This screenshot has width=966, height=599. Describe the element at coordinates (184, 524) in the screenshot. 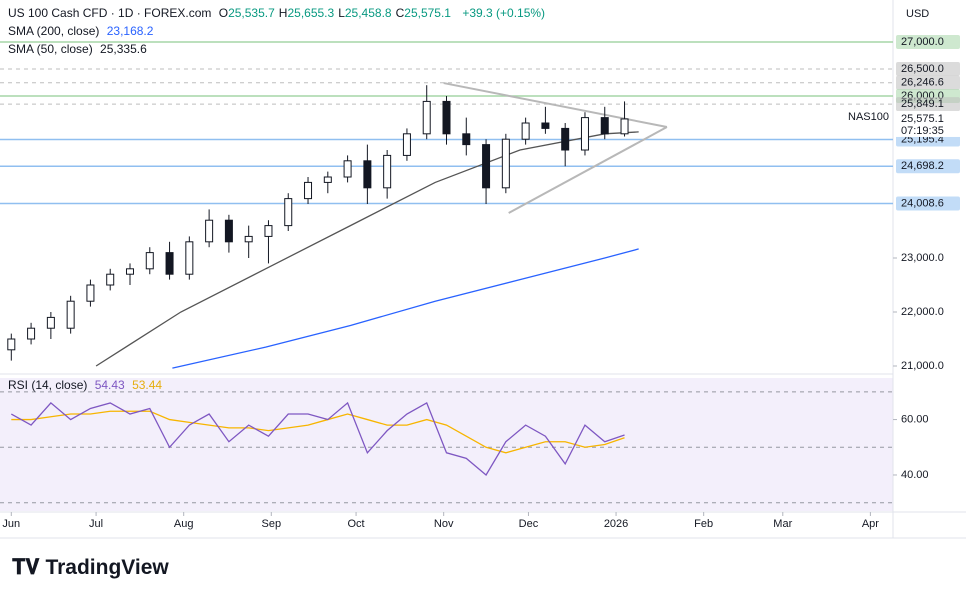

I see `x-tick-label: Aug` at that location.